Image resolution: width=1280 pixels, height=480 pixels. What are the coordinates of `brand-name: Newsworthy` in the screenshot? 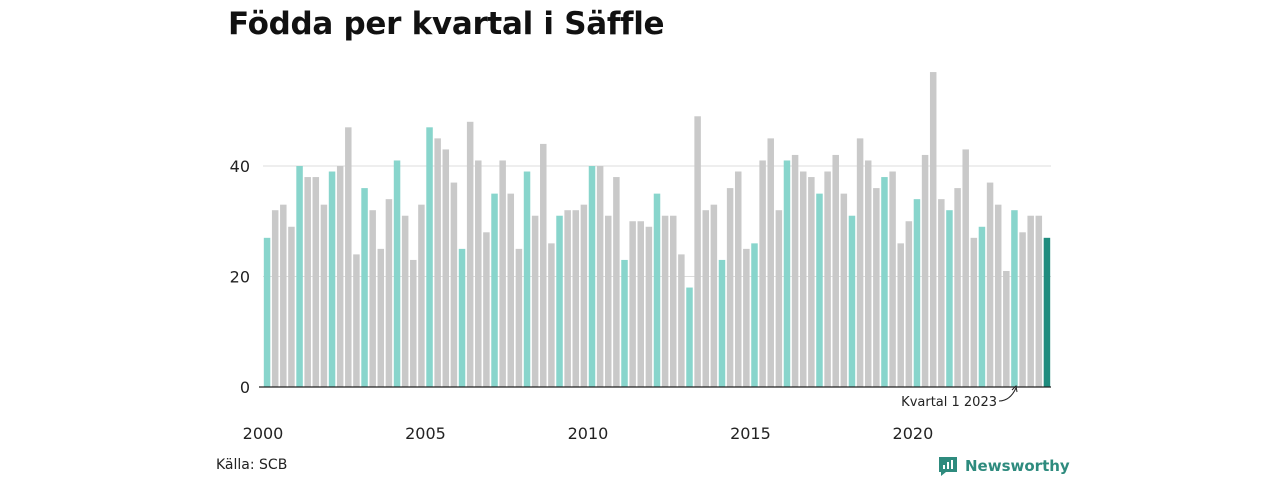 It's located at (1017, 466).